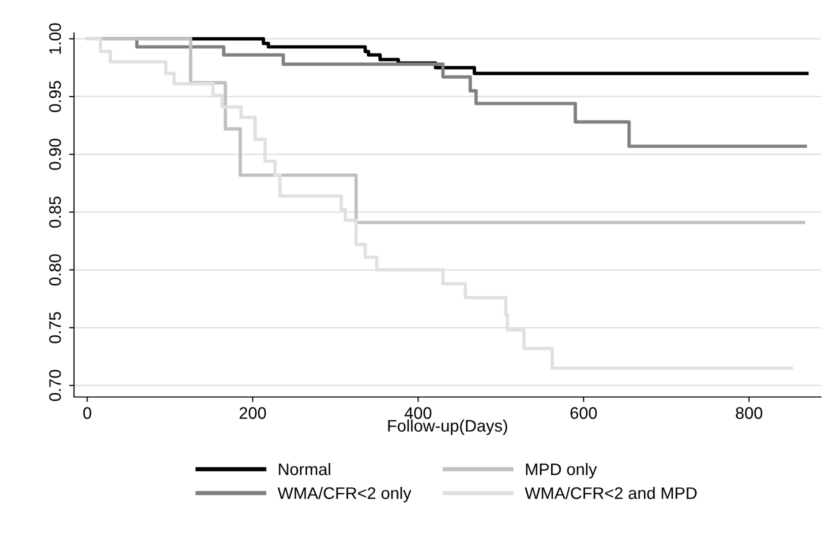 This screenshot has height=542, width=840. Describe the element at coordinates (55, 270) in the screenshot. I see `y-tick-label: 0.80` at that location.